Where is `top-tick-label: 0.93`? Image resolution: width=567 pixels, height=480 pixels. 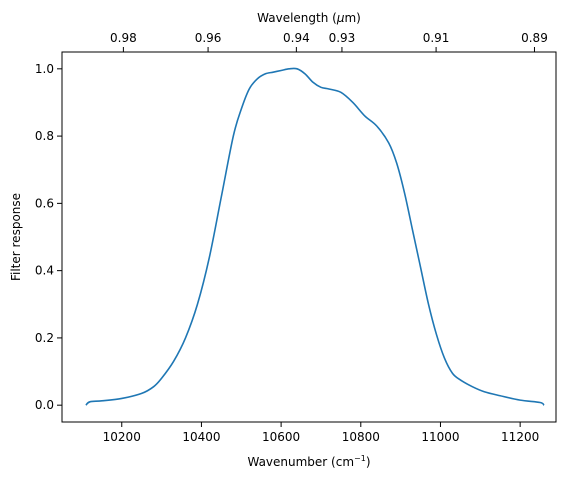
top-tick-label: 0.93 is located at coordinates (342, 38).